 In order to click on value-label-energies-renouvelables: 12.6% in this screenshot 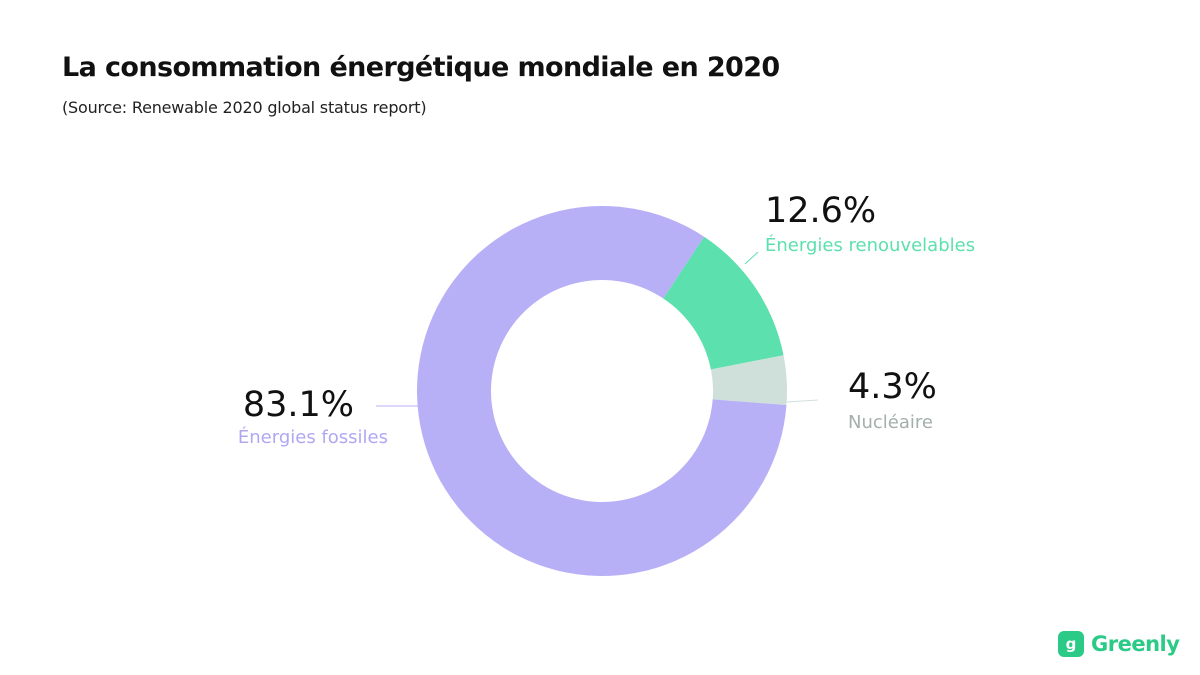, I will do `click(820, 211)`.